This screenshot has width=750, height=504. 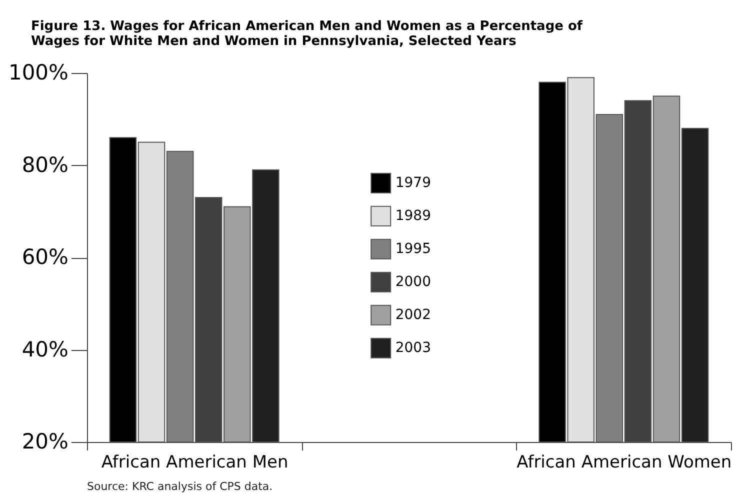 I want to click on y-tick-label: 40%, so click(x=45, y=349).